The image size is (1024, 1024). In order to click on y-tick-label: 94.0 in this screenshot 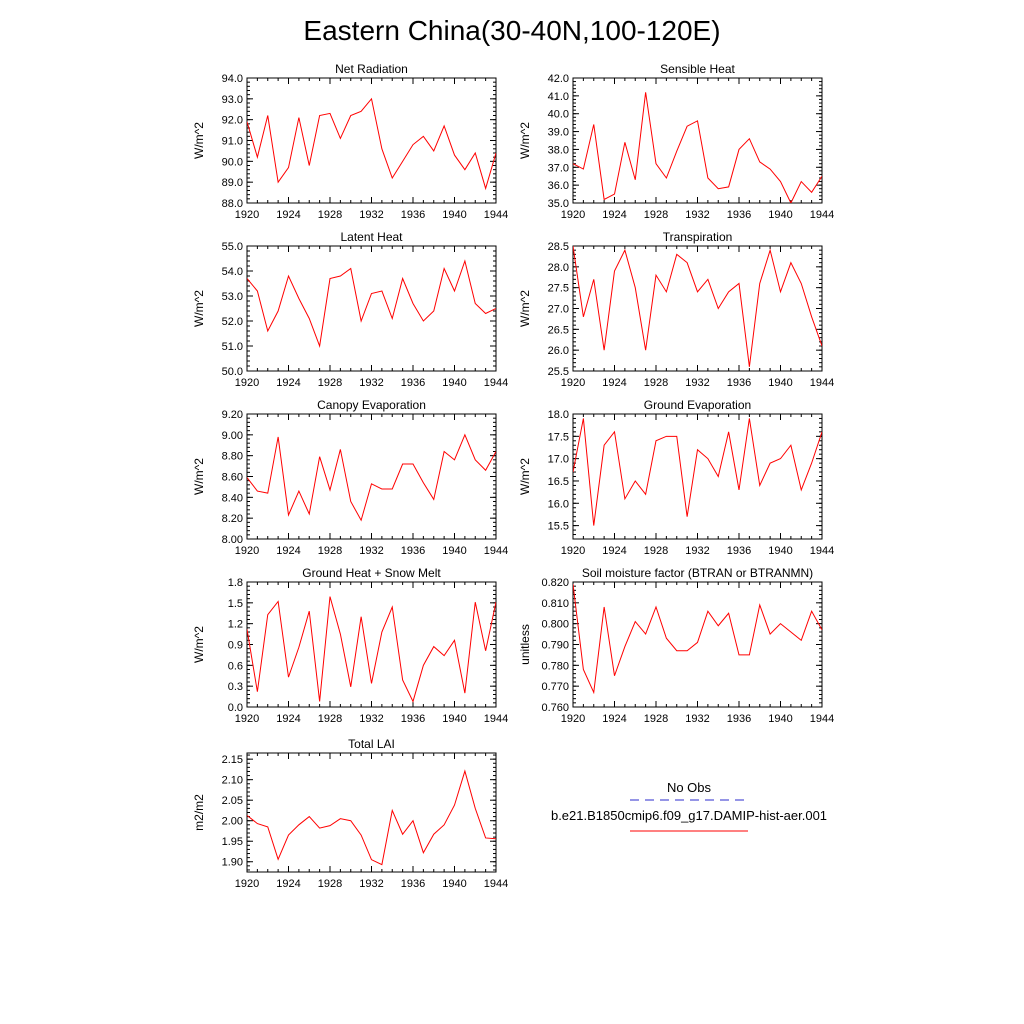, I will do `click(232, 79)`.